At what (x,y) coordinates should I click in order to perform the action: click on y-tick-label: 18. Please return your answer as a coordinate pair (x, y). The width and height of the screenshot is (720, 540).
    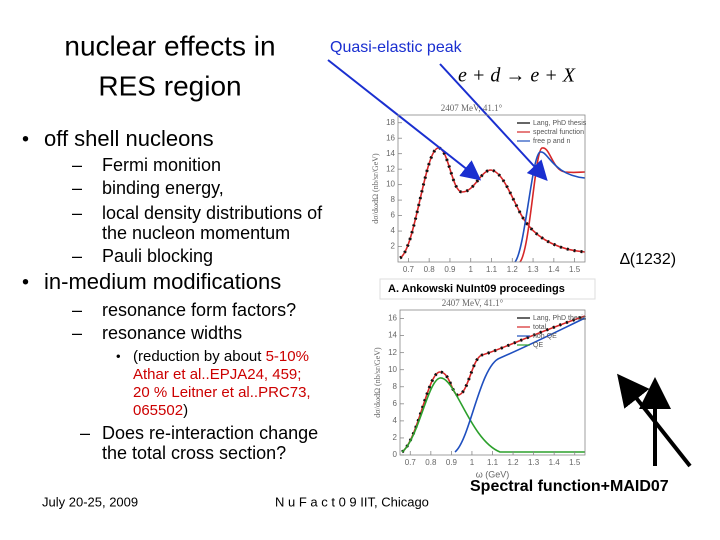
    Looking at the image, I should click on (390, 122).